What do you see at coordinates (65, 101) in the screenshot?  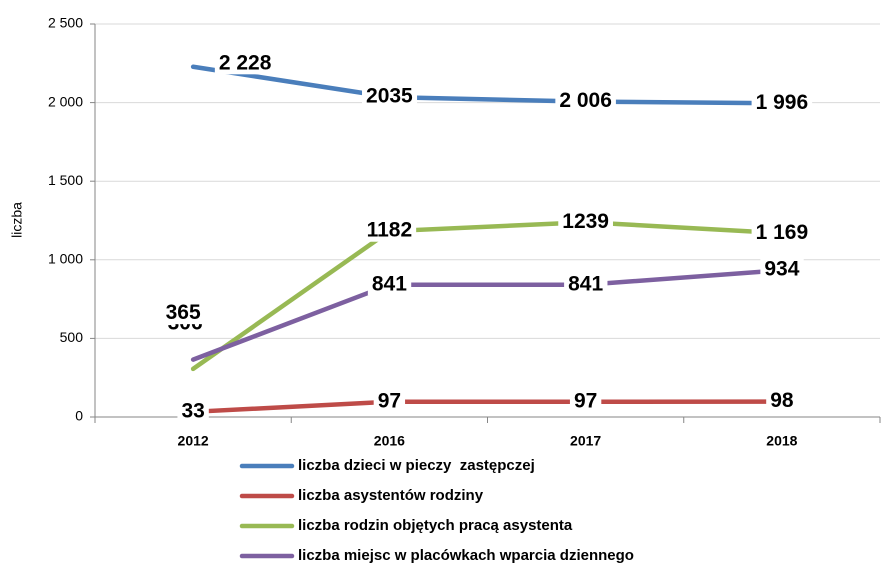 I see `y-tick-label: 2 000` at bounding box center [65, 101].